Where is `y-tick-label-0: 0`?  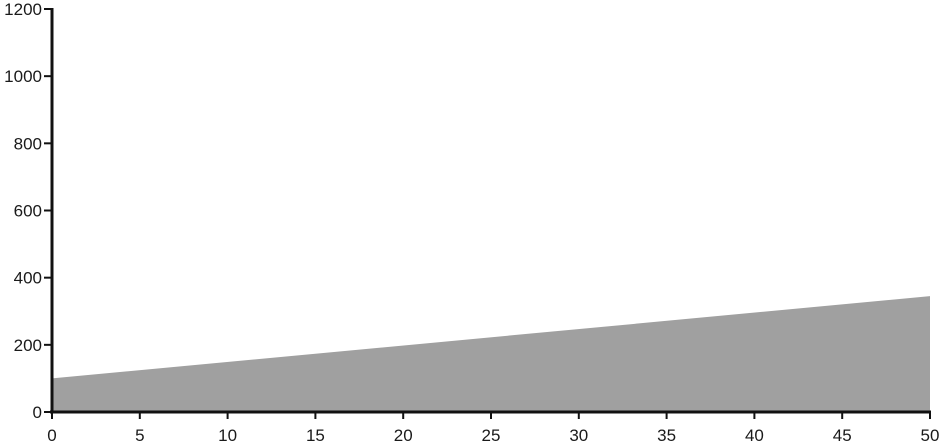
y-tick-label-0: 0 is located at coordinates (37, 412).